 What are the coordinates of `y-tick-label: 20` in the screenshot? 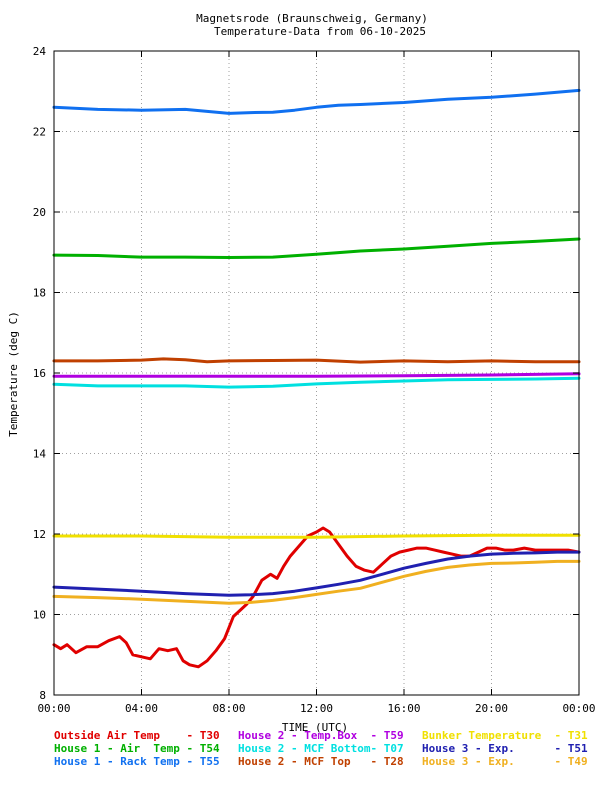 It's located at (39, 212).